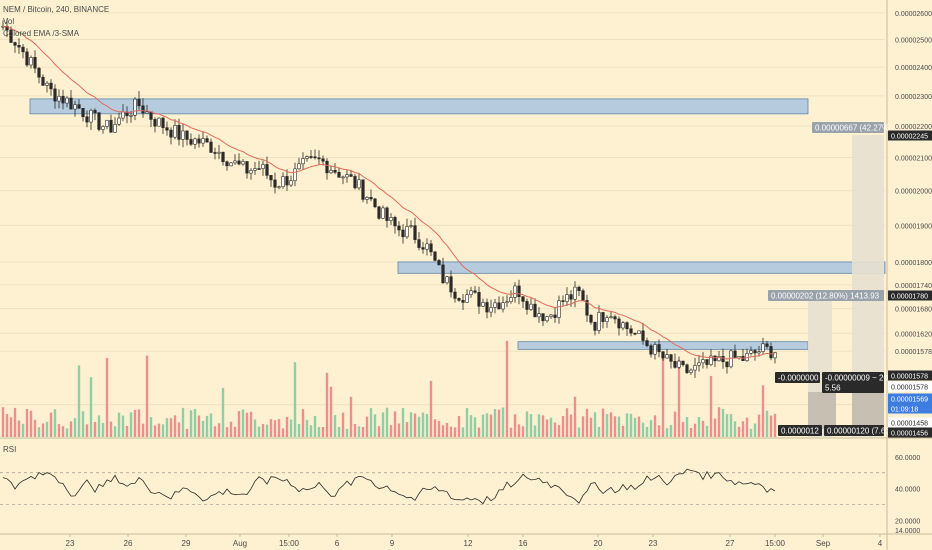 Image resolution: width=932 pixels, height=550 pixels. I want to click on price-tag: 0.00001458, so click(909, 424).